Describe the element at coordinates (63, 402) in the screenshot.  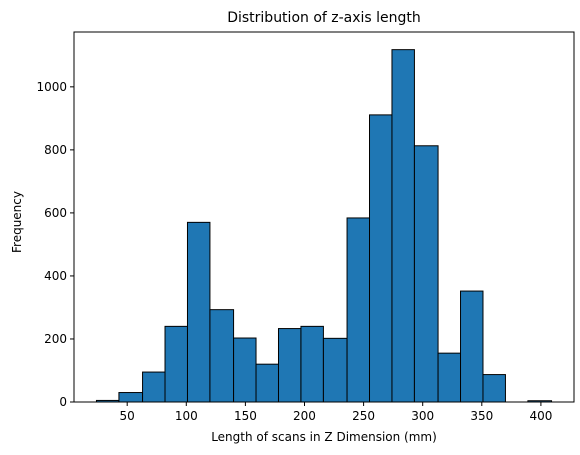
I see `y-tick-label: 0` at that location.